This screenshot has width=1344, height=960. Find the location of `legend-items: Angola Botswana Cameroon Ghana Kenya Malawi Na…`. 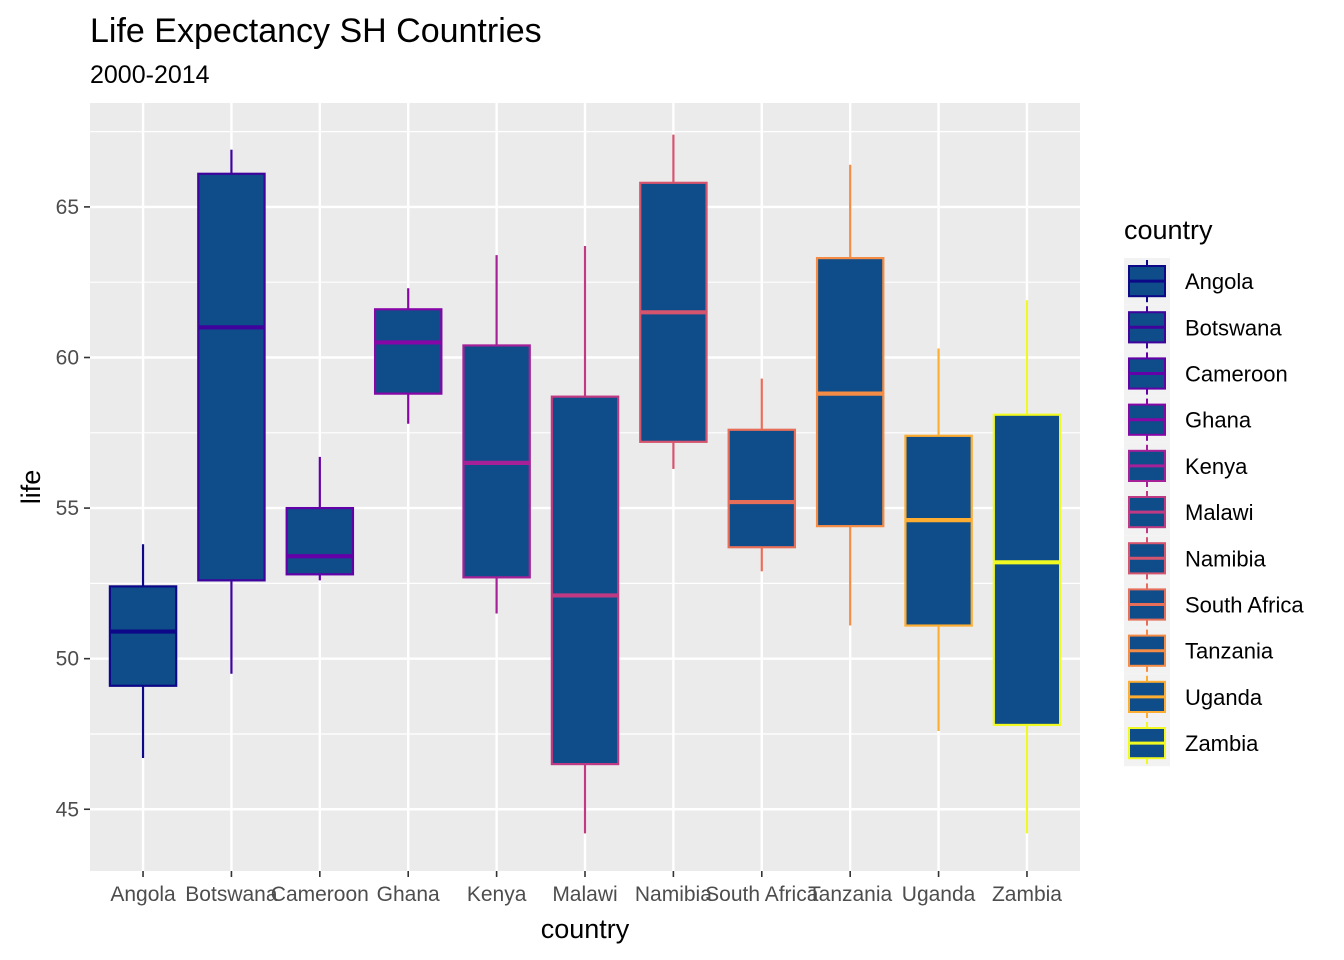

legend-items: Angola Botswana Cameroon Ghana Kenya Malawi Na… is located at coordinates (1214, 512).